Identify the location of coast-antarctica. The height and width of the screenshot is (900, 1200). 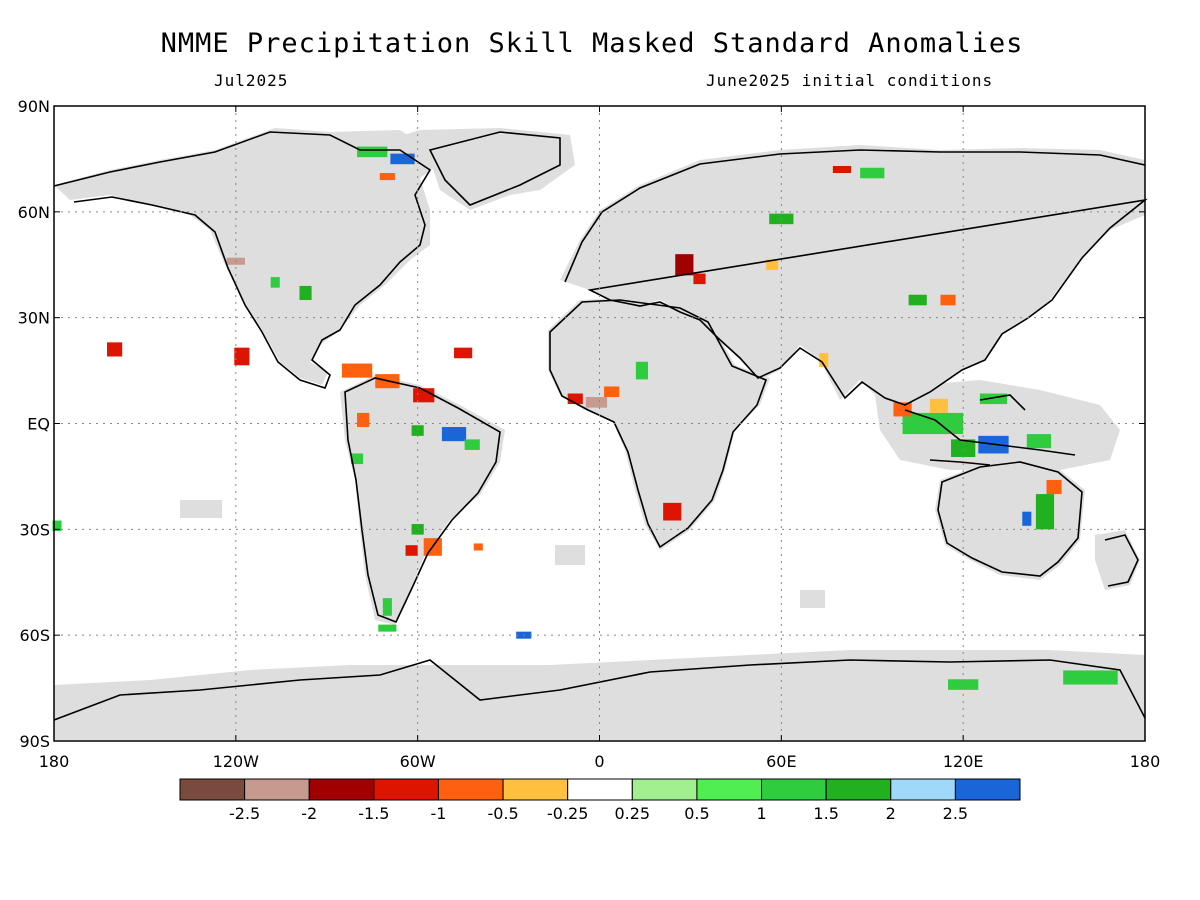
(599, 690).